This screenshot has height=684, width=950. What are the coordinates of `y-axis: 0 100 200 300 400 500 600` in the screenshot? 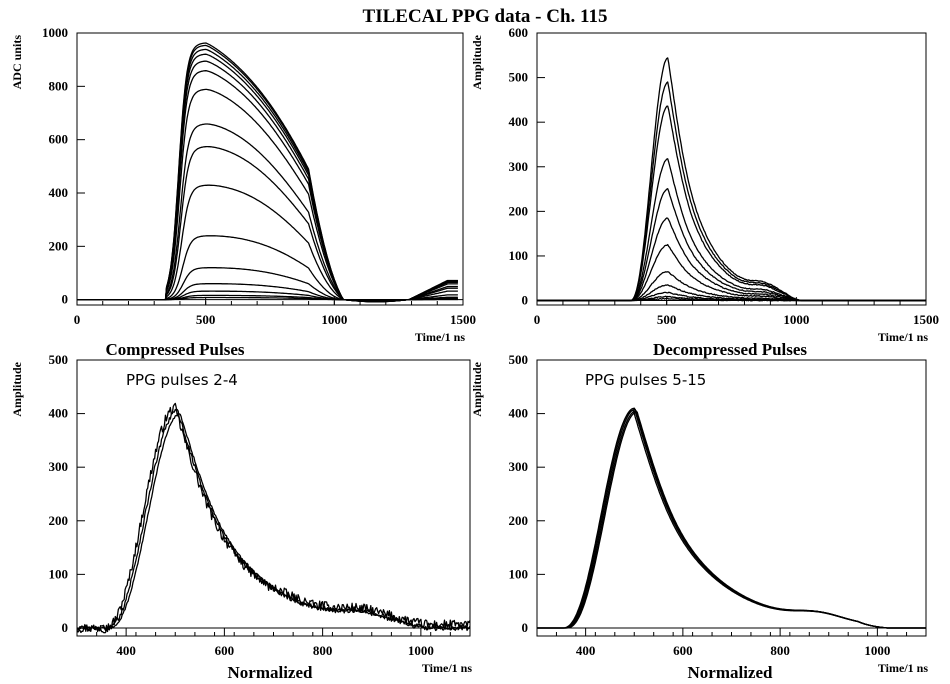 It's located at (527, 166).